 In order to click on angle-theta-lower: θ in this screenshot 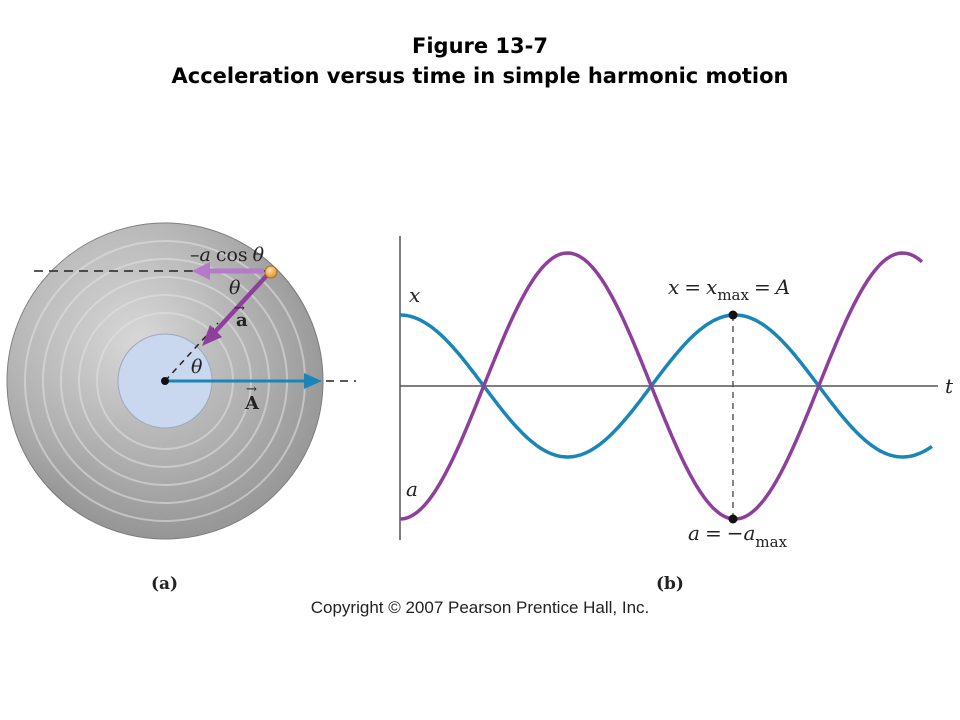, I will do `click(197, 367)`.